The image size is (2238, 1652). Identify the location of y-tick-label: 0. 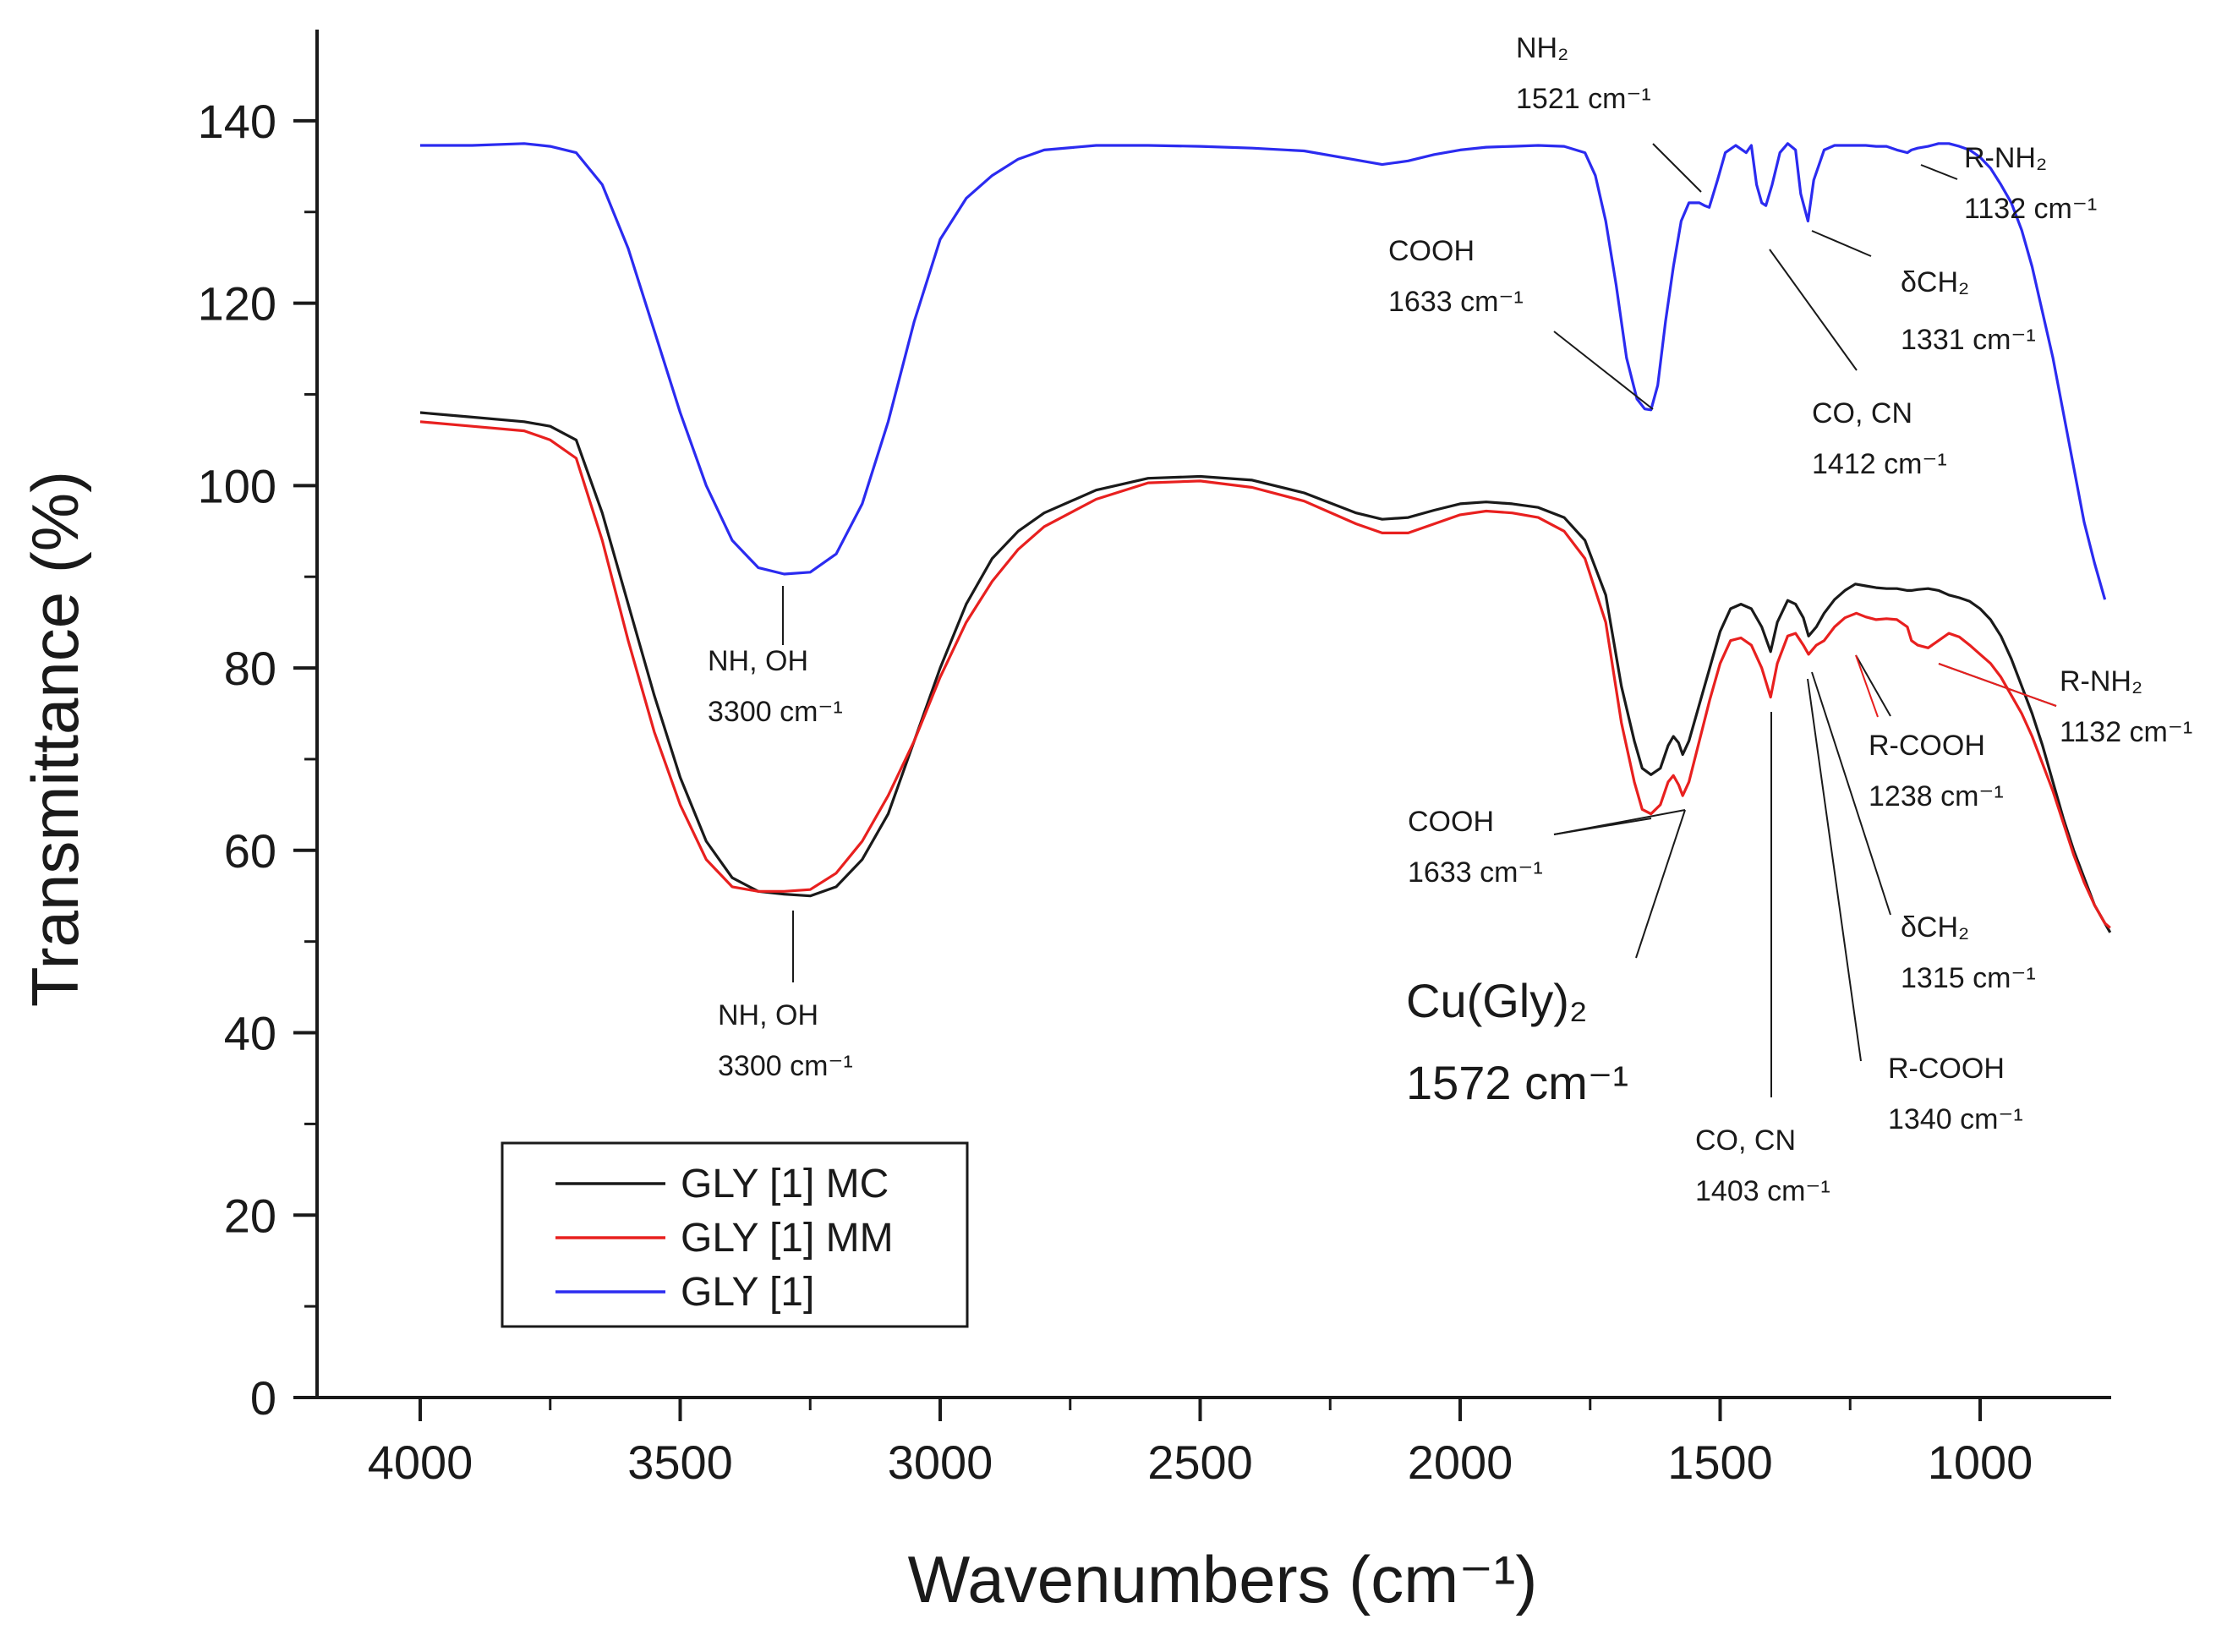
(263, 1398).